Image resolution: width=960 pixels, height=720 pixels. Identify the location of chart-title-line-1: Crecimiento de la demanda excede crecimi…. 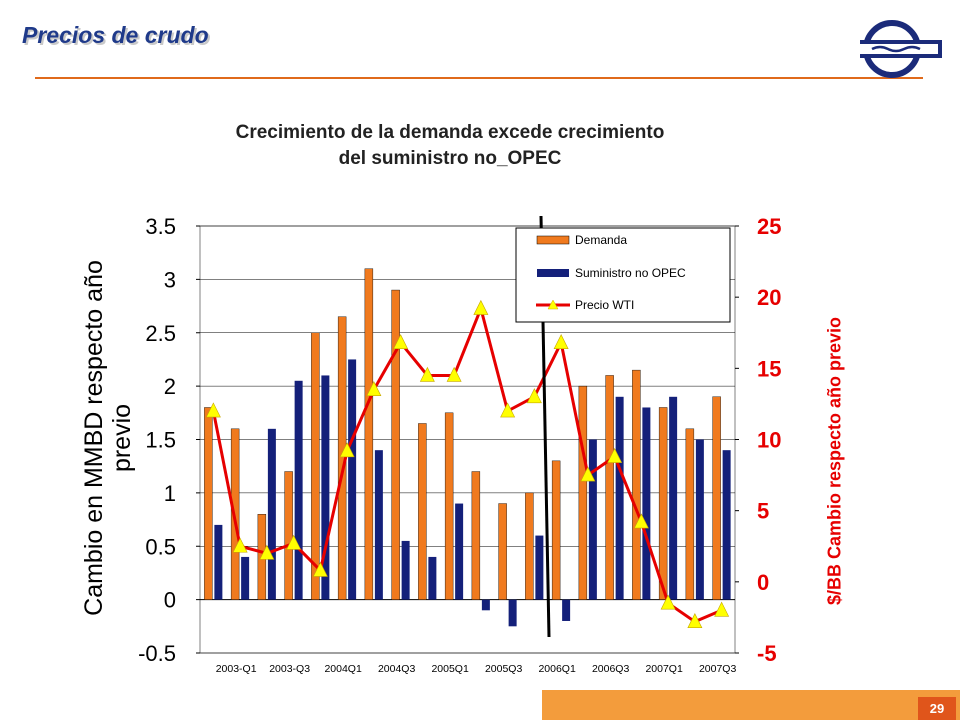
(450, 132).